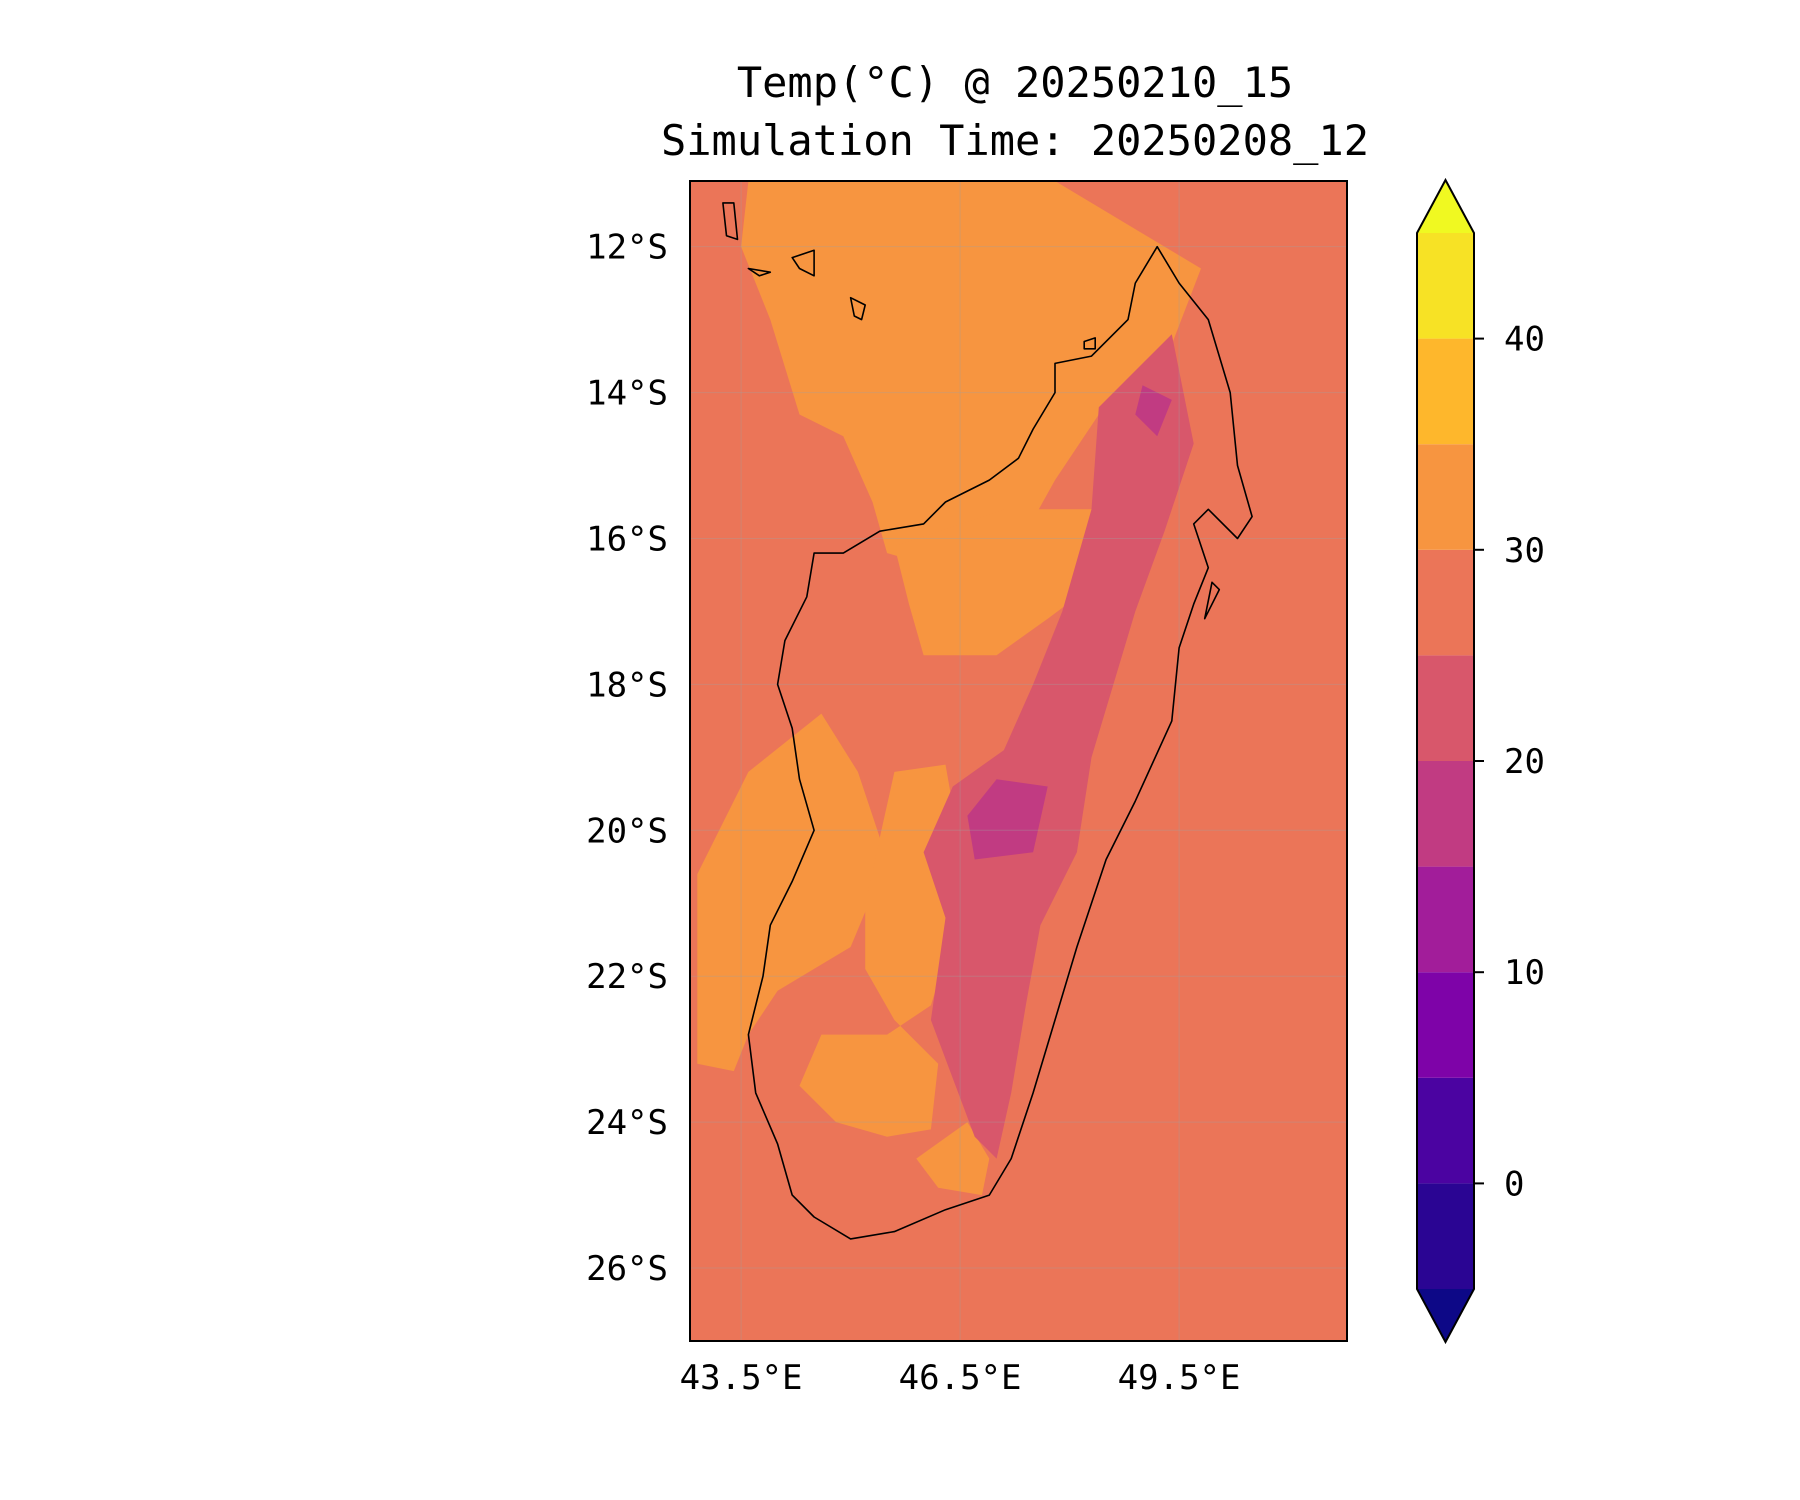  Describe the element at coordinates (1015, 82) in the screenshot. I see `chart-title: Temp(°C) @ 20250210_15` at that location.